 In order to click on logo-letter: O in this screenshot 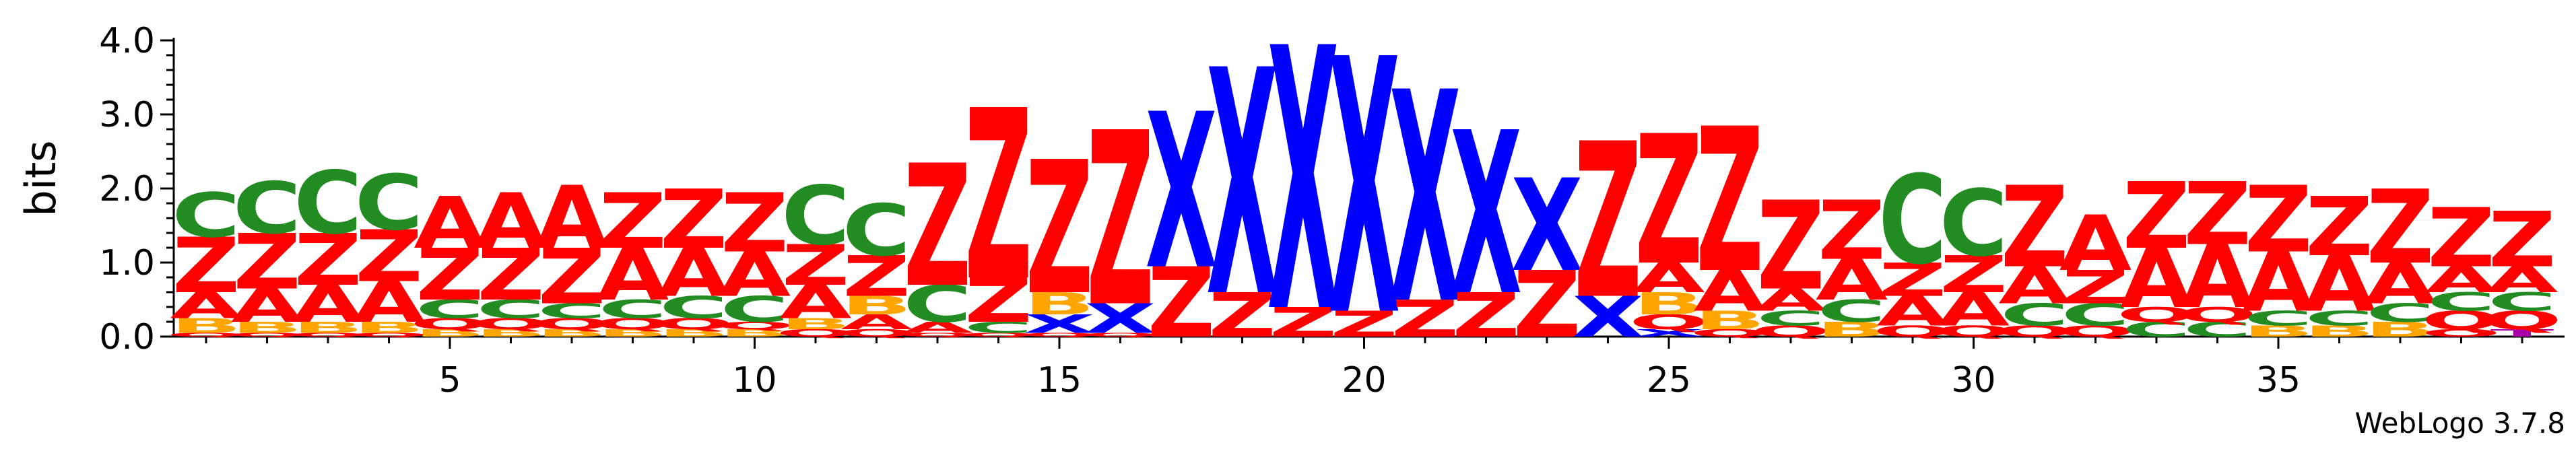, I will do `click(2461, 333)`.